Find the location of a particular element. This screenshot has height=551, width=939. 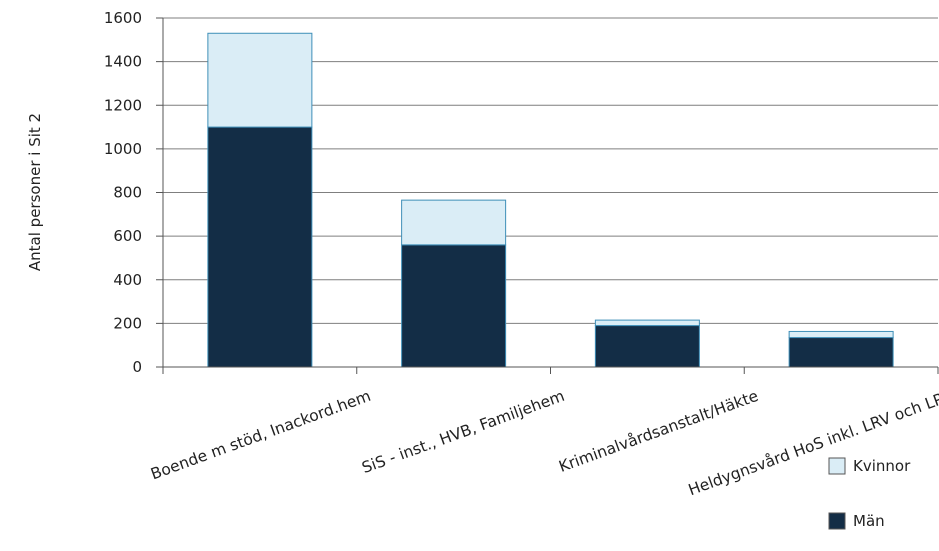

y-tick-label: 1200 is located at coordinates (123, 105).